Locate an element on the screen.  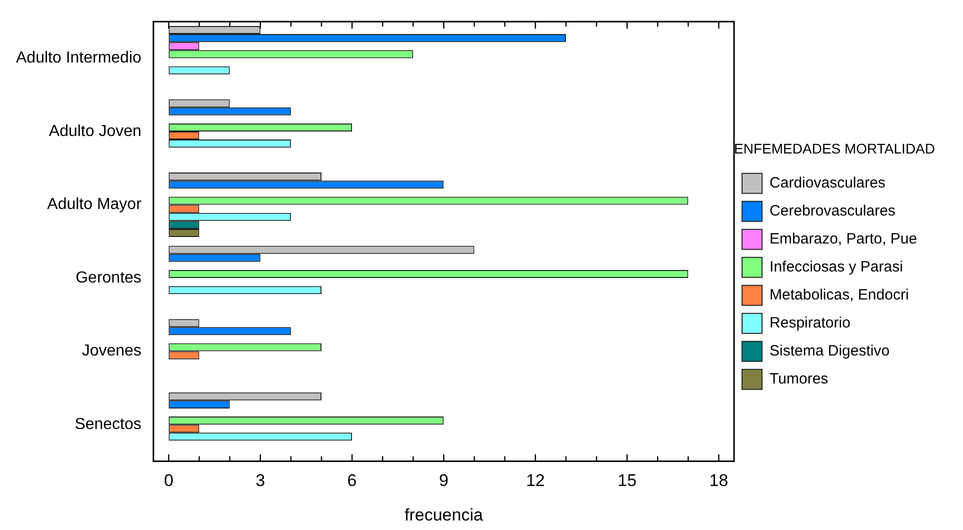
legend-label: Cerebrovasculares is located at coordinates (833, 211).